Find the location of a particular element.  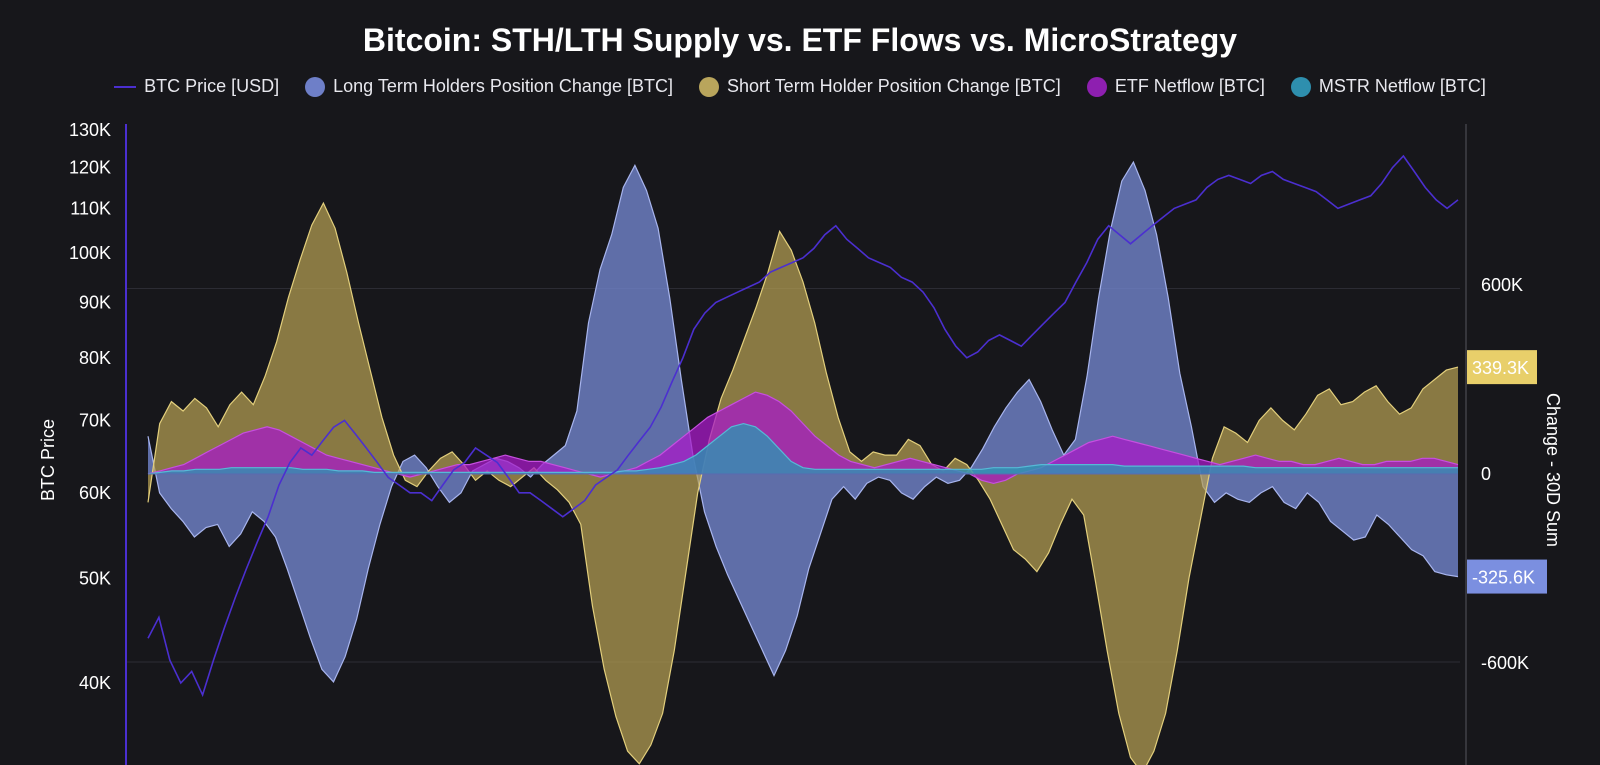

y-left-tick-label: 120K is located at coordinates (90, 168).